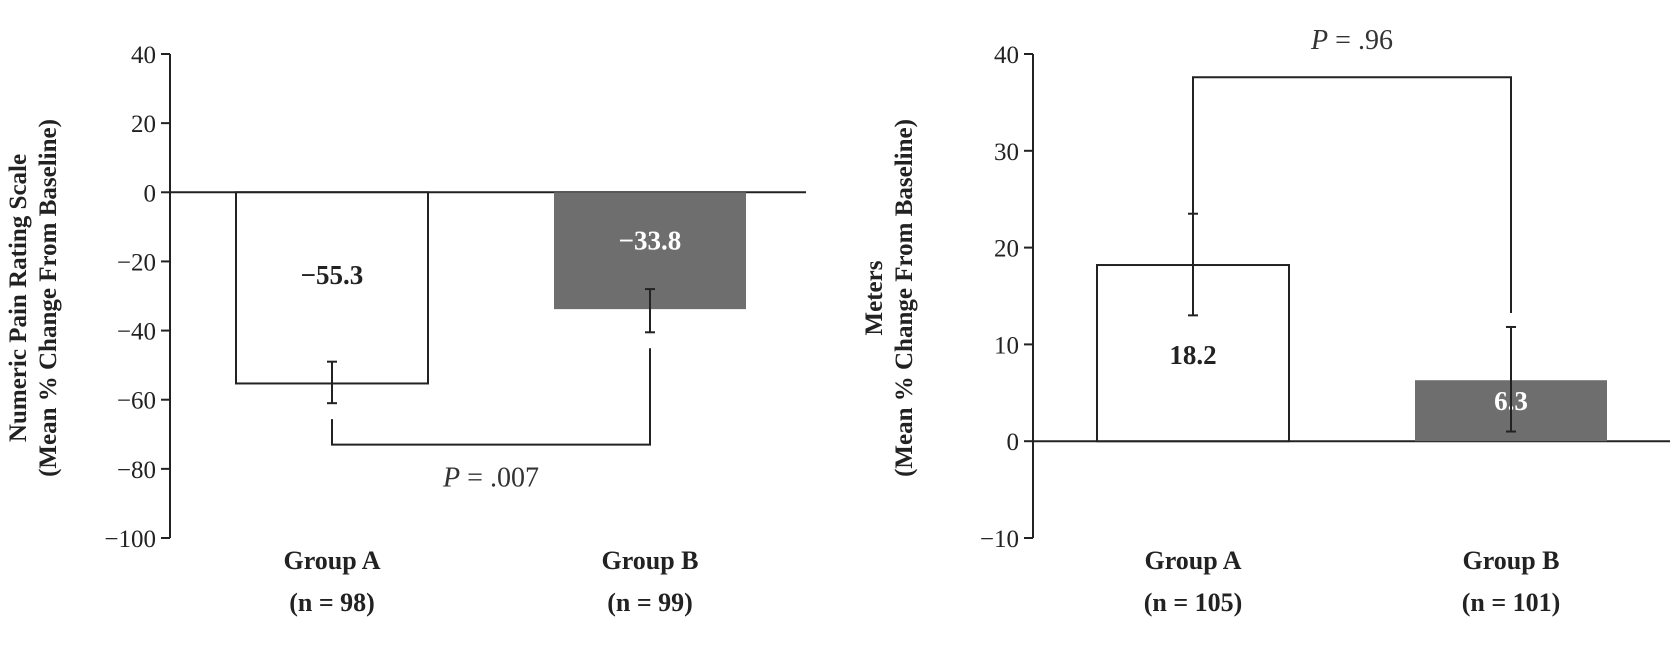 The width and height of the screenshot is (1680, 648). I want to click on y-axis-label: Numeric Pain Rating Scale, so click(18, 298).